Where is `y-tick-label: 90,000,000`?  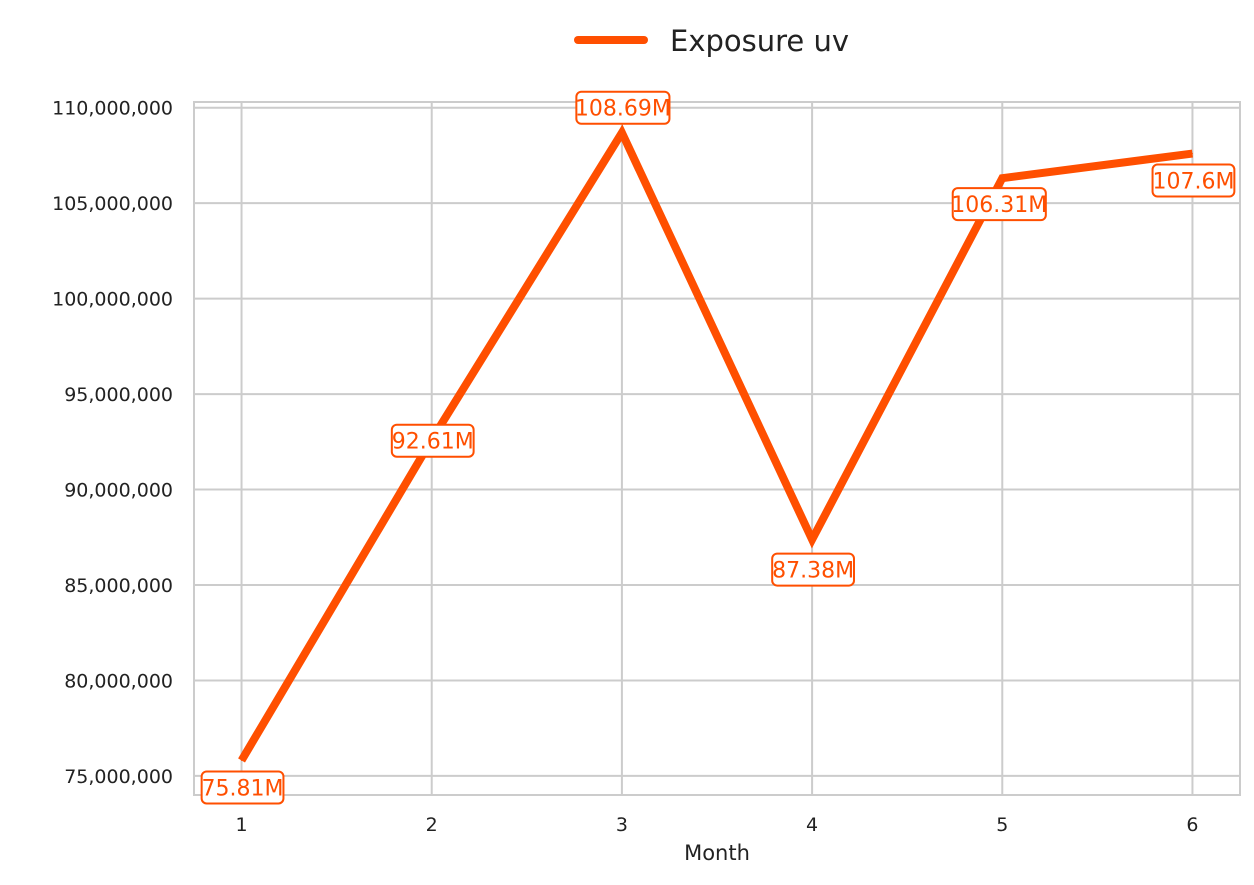 y-tick-label: 90,000,000 is located at coordinates (118, 491).